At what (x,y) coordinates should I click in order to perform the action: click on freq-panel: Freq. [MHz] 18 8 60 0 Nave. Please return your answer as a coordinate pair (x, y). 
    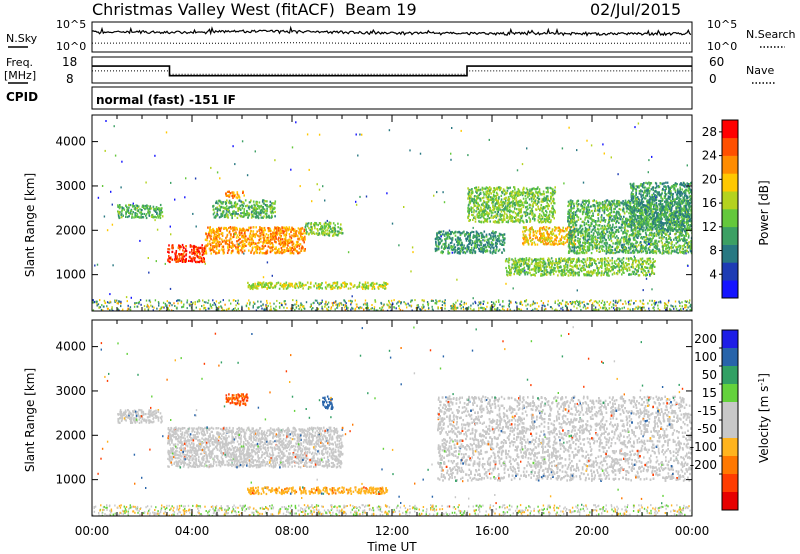
    Looking at the image, I should click on (389, 70).